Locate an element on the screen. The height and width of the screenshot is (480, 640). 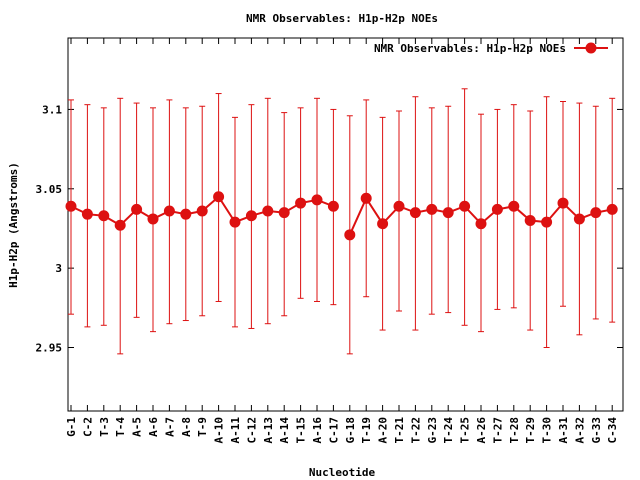
x-tick-label: G-18 is located at coordinates (350, 430).